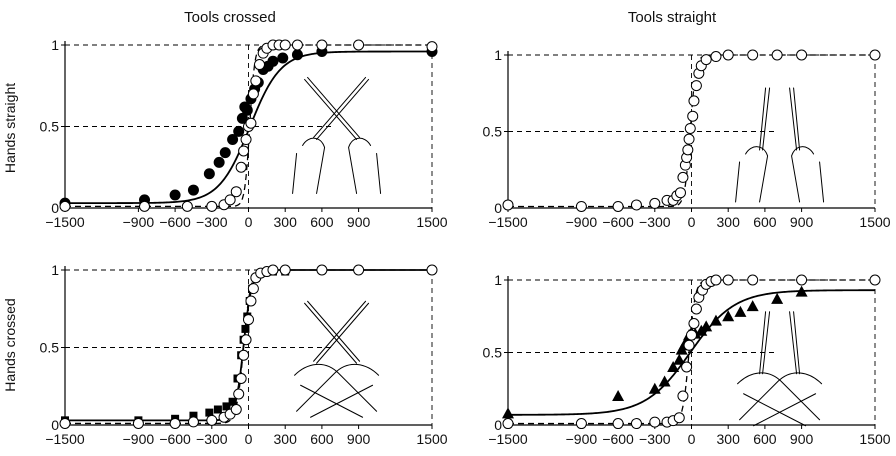 Image resolution: width=896 pixels, height=456 pixels. What do you see at coordinates (55, 270) in the screenshot?
I see `y-tick-label: 1` at bounding box center [55, 270].